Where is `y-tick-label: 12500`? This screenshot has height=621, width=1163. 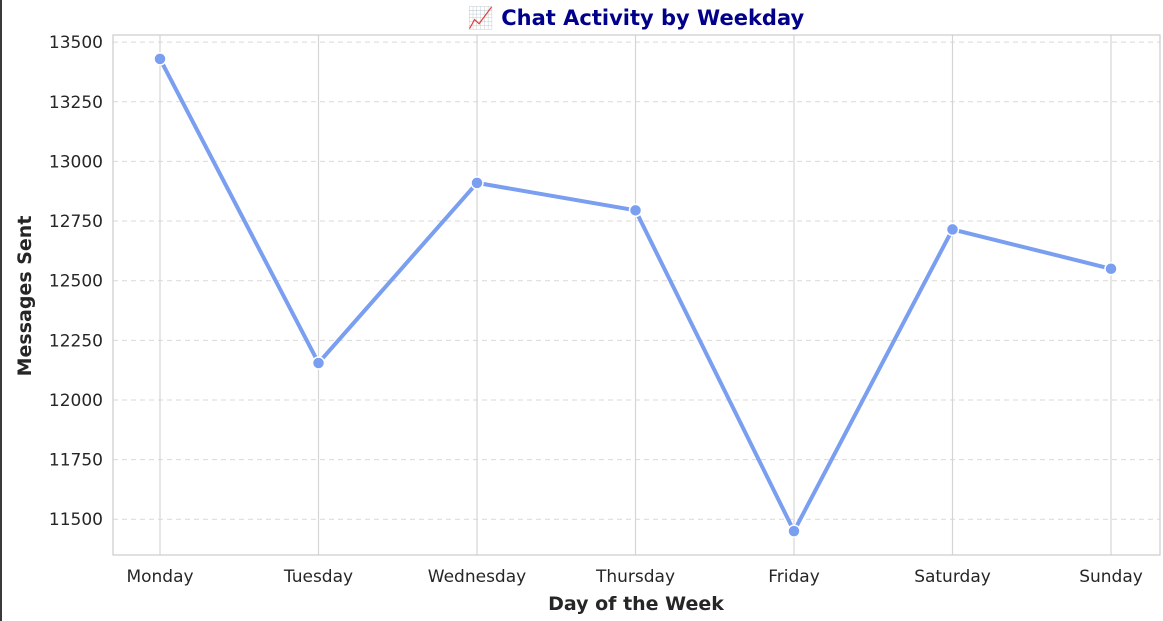 y-tick-label: 12500 is located at coordinates (76, 282).